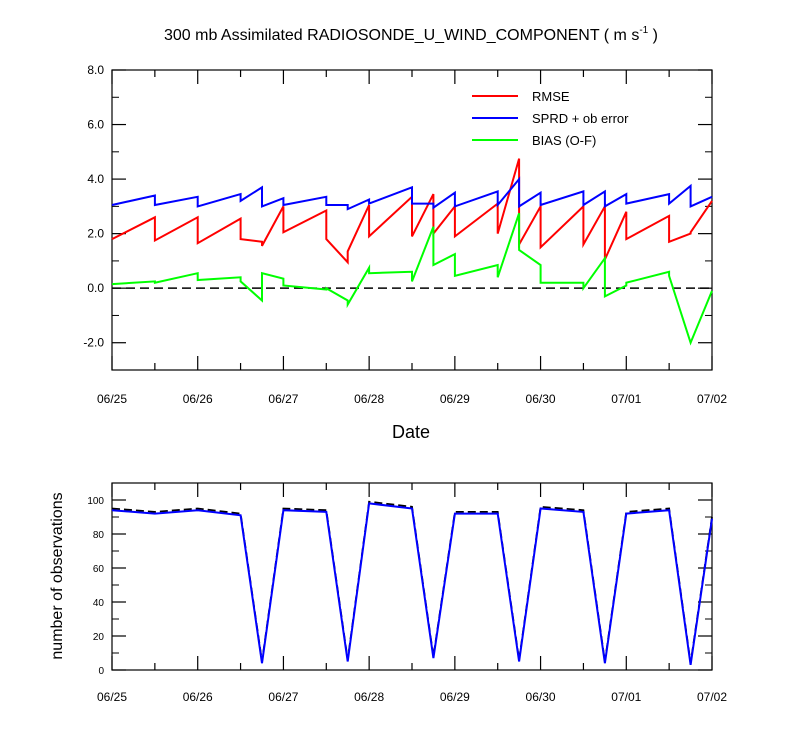  Describe the element at coordinates (95, 288) in the screenshot. I see `y-tick-label: 0.0` at that location.